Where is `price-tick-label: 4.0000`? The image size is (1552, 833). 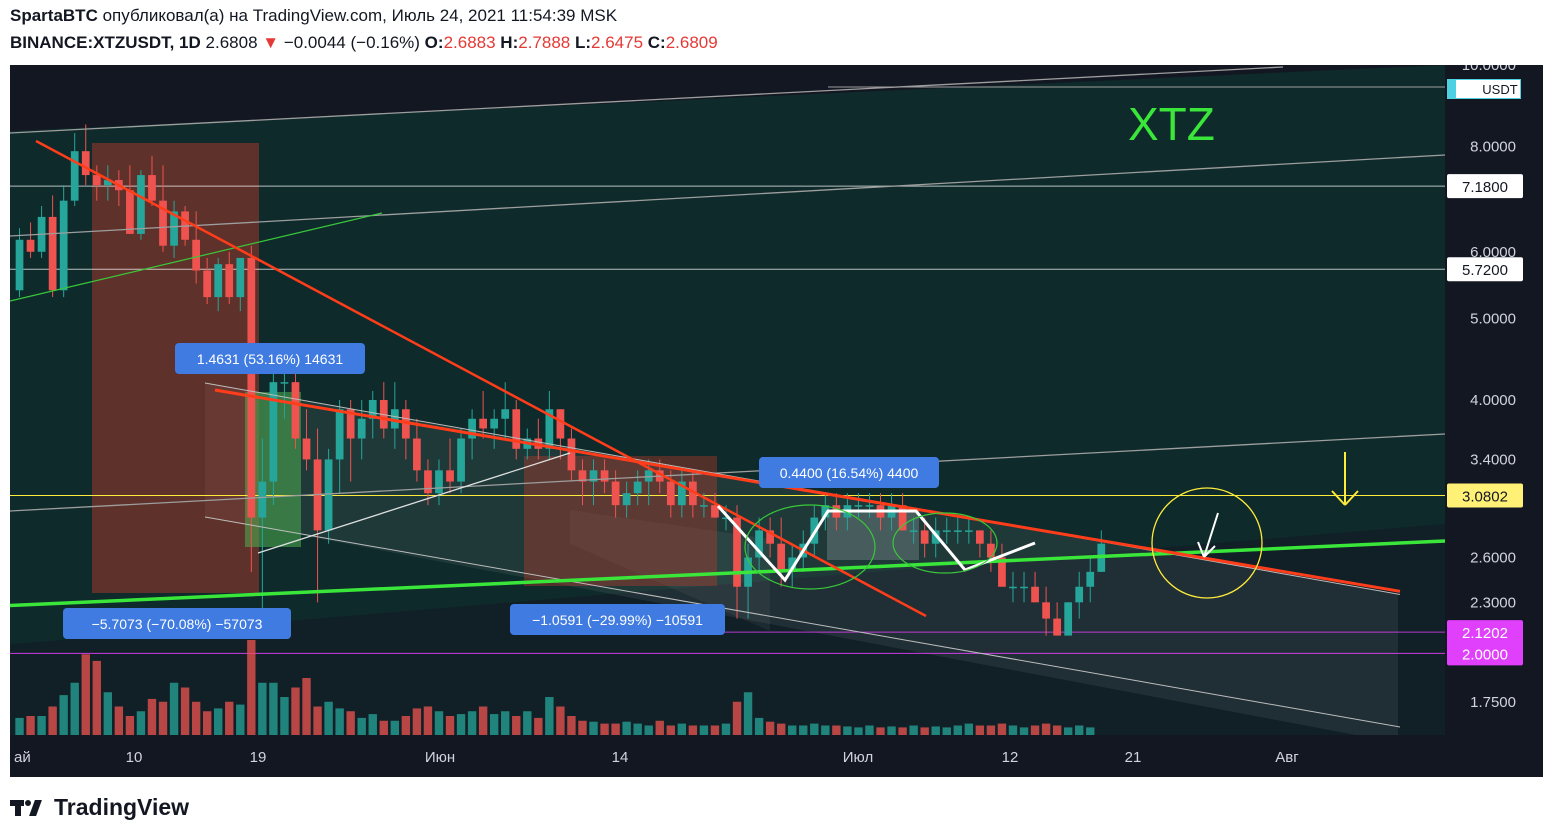 price-tick-label: 4.0000 is located at coordinates (1493, 400).